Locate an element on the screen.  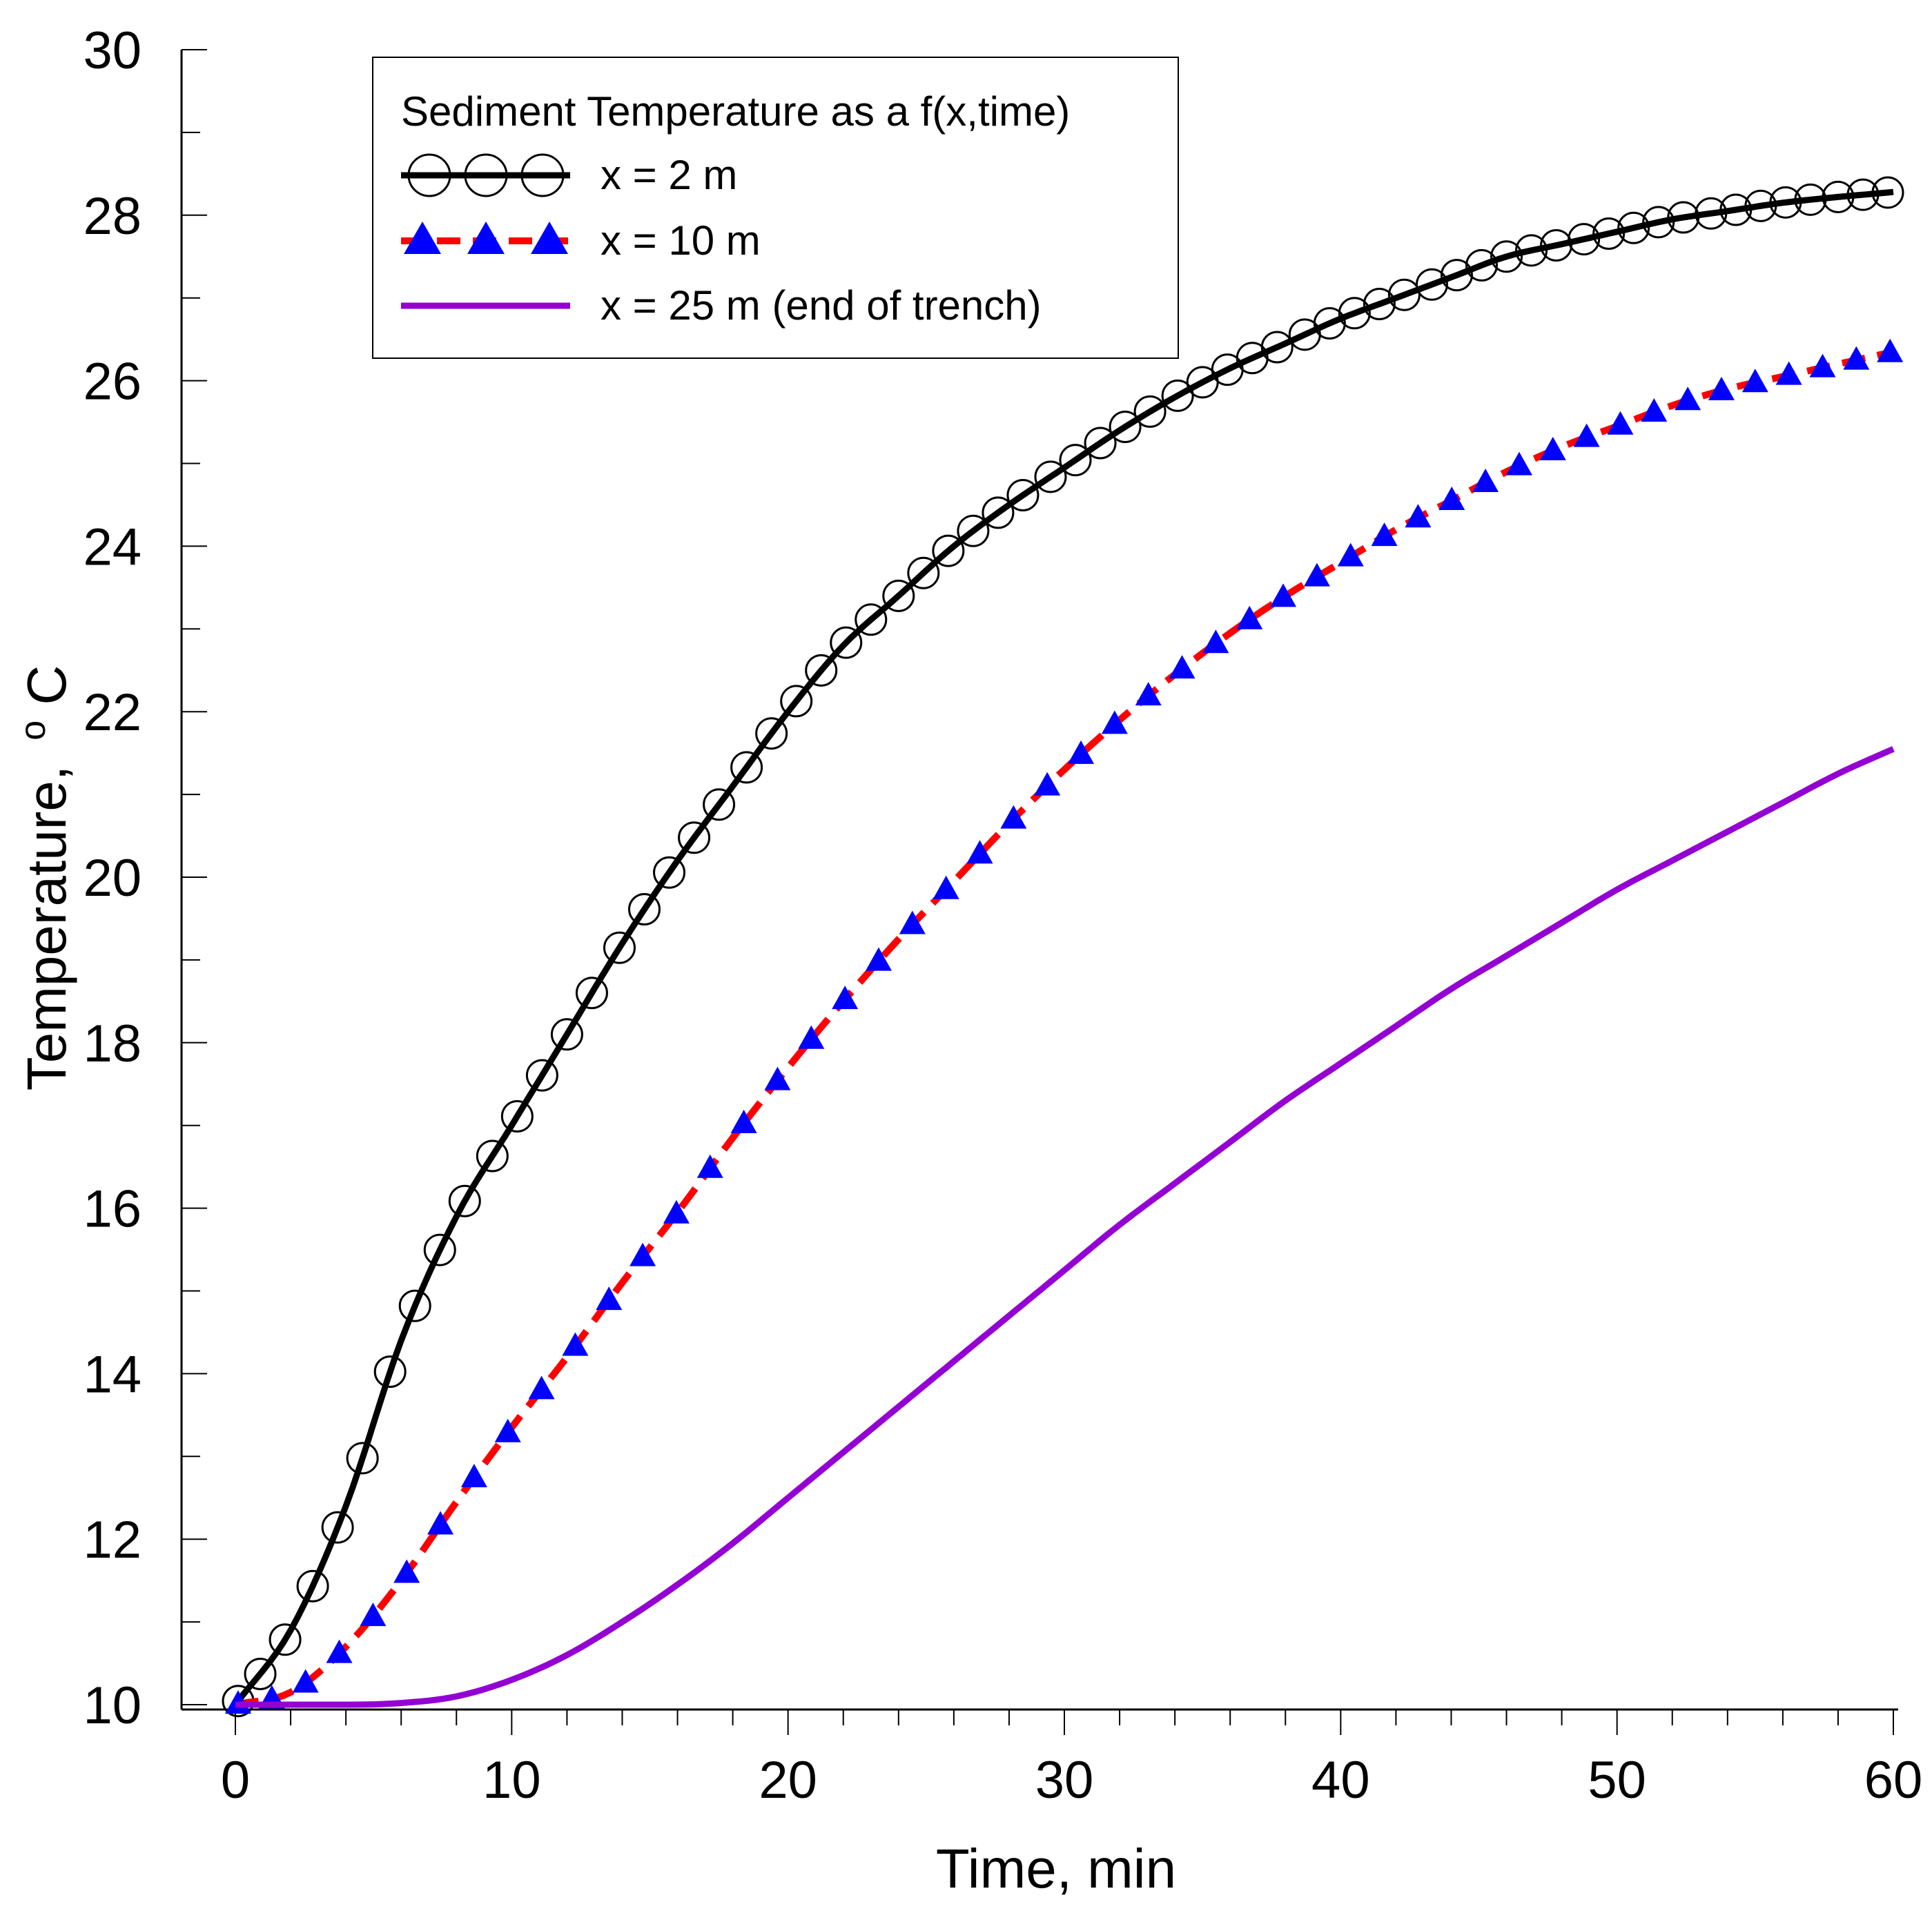
legend-entry-x10: x = 10 m is located at coordinates (581, 241).